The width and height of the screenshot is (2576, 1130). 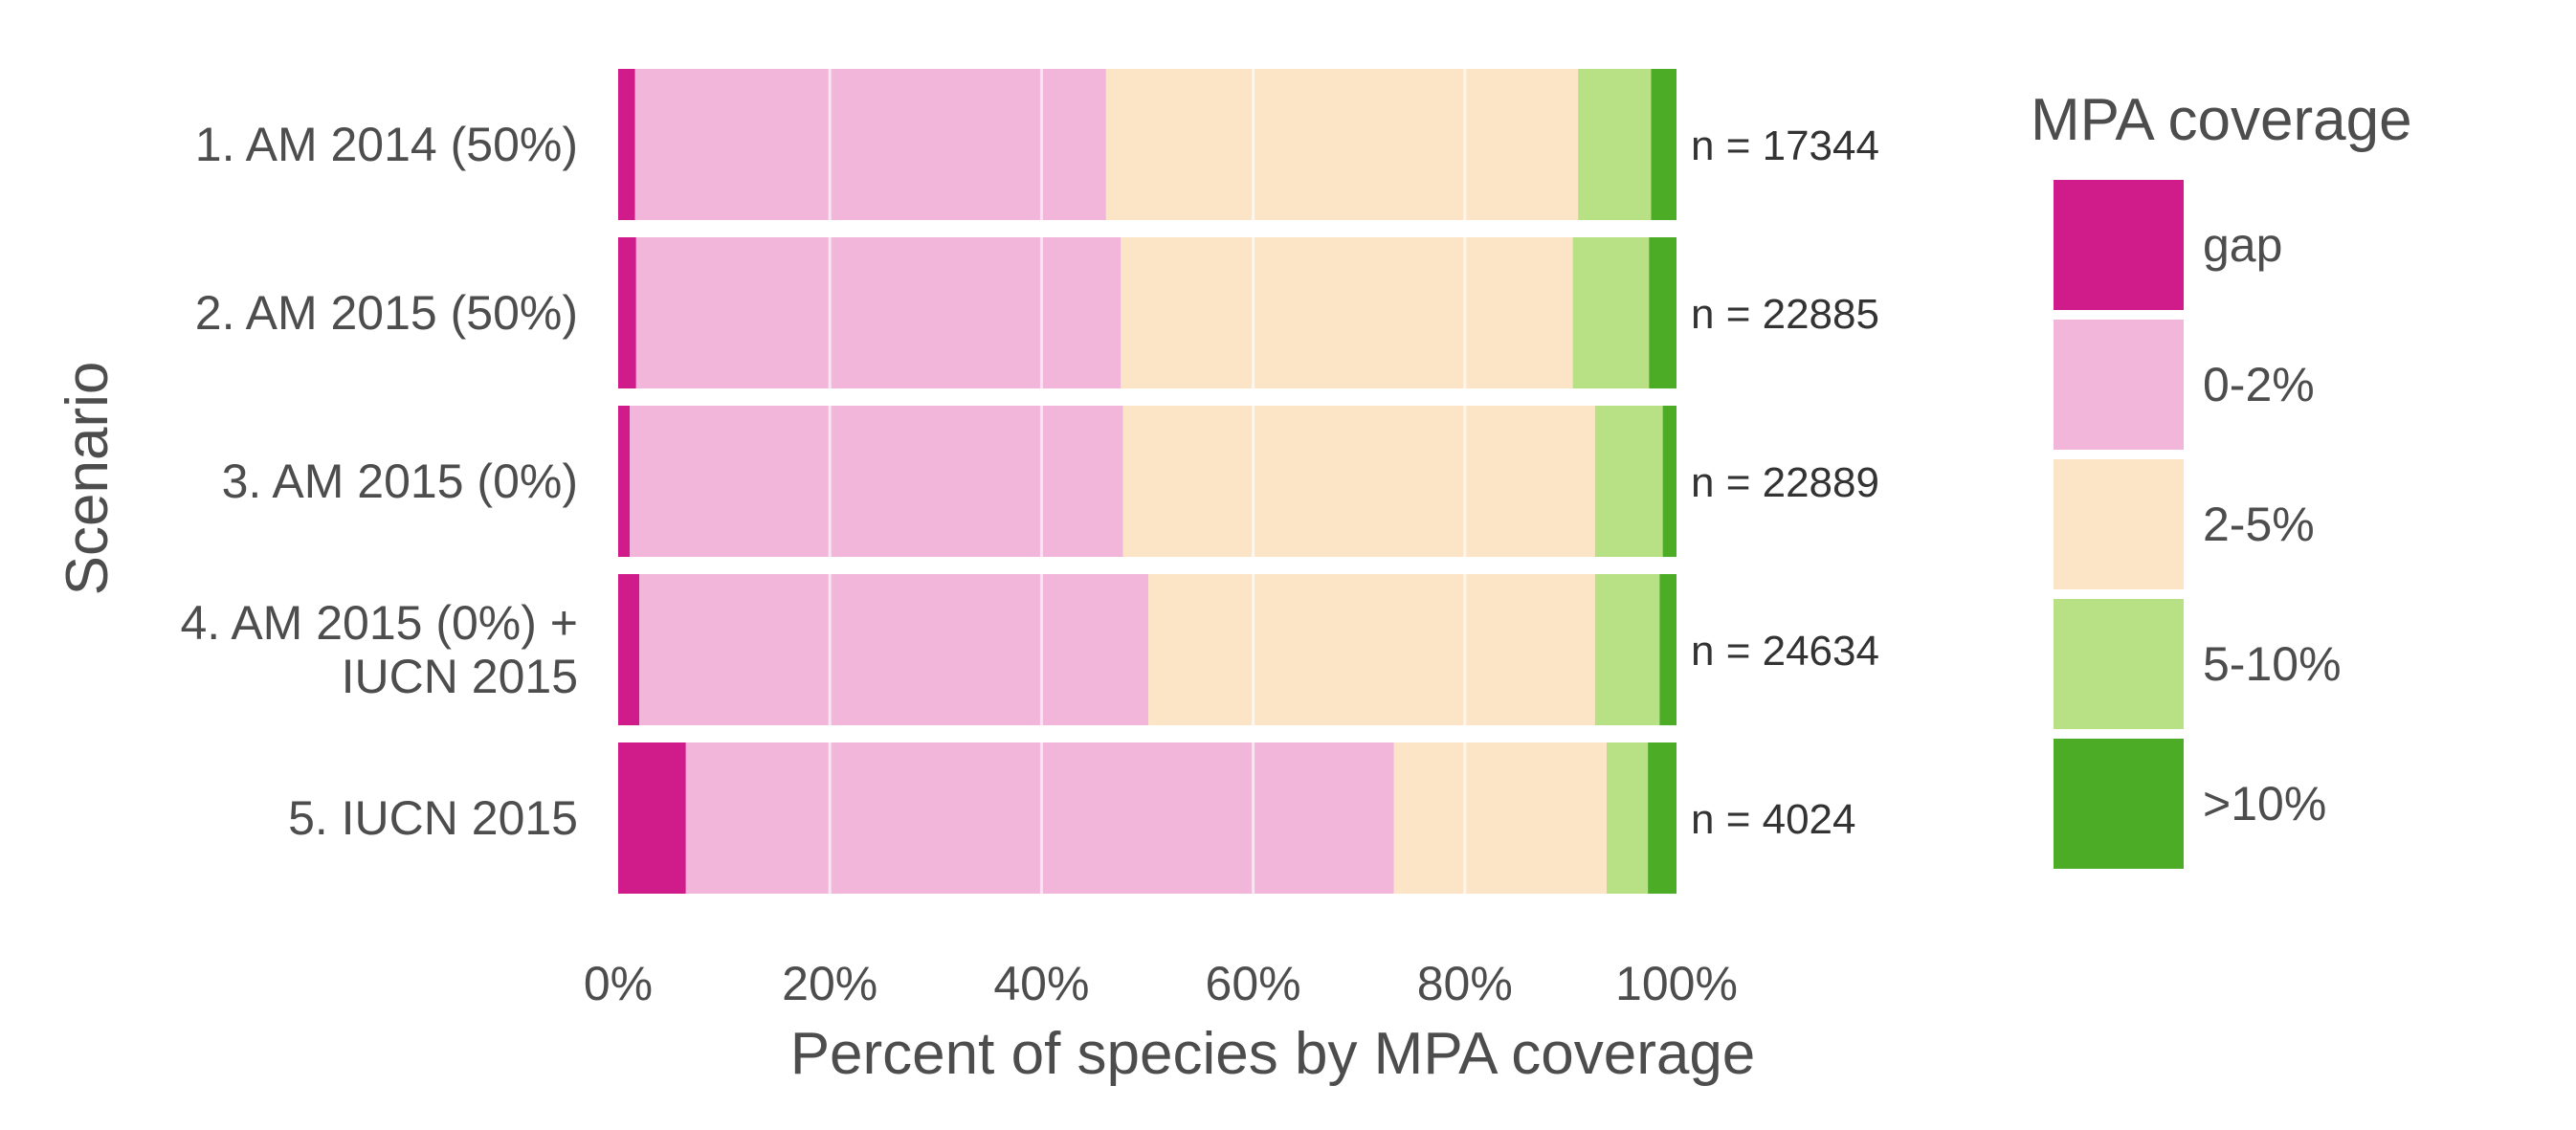 What do you see at coordinates (829, 983) in the screenshot?
I see `x-tick-label: 20%` at bounding box center [829, 983].